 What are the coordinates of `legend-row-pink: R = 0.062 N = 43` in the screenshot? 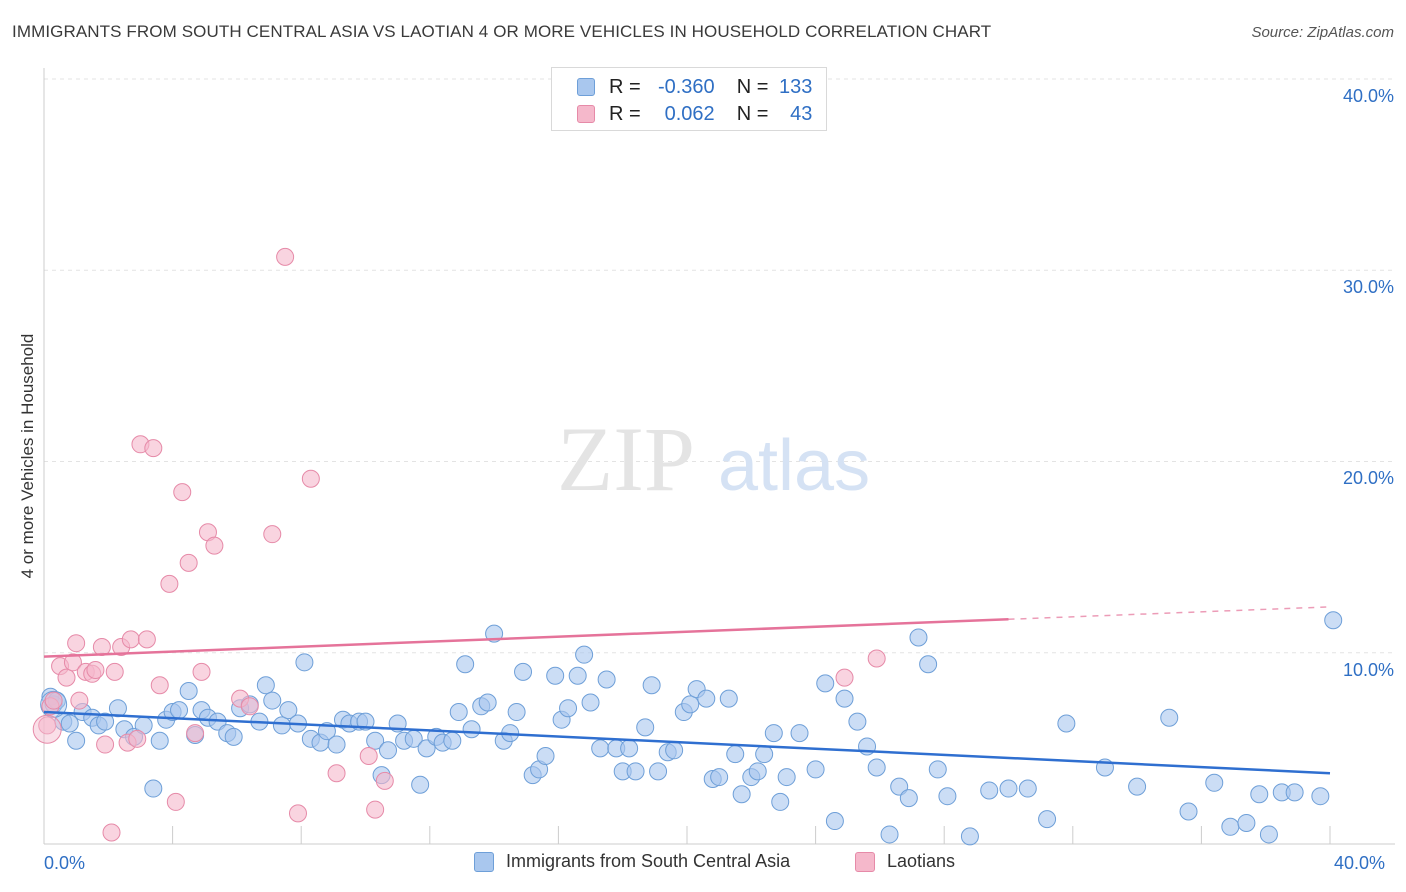 It's located at (694, 114).